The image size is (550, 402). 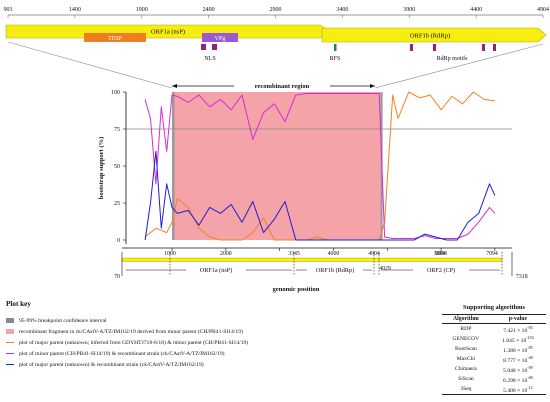 I want to click on pvalue-exponent: -83, so click(x=530, y=327).